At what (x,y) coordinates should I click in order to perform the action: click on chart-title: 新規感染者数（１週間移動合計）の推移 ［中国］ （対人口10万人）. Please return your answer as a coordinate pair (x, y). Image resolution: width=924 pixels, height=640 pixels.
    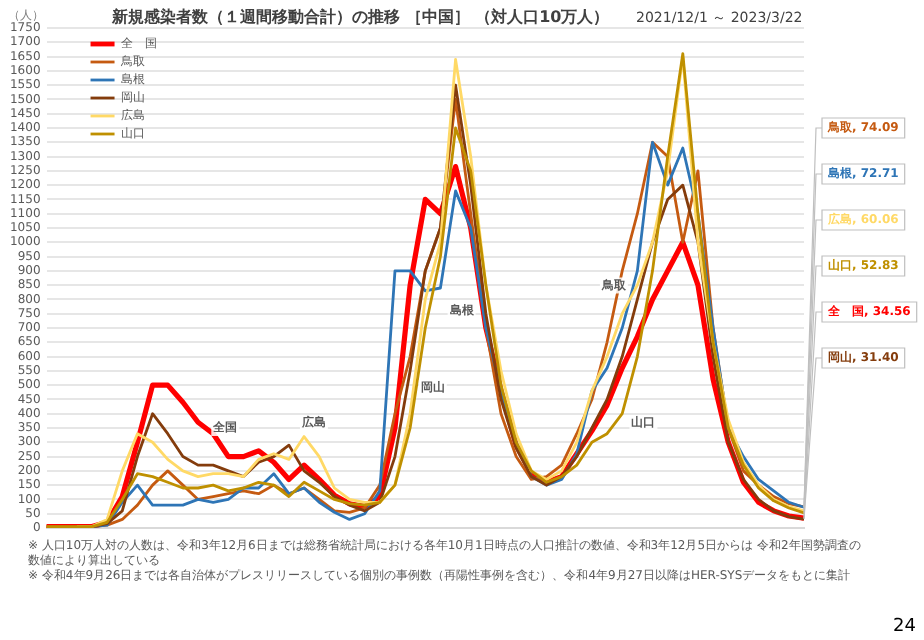
    Looking at the image, I should click on (360, 16).